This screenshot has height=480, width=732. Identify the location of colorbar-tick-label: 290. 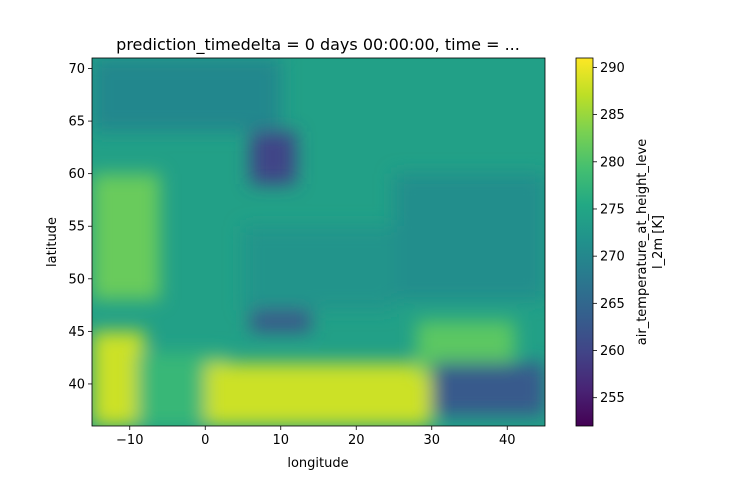
(612, 68).